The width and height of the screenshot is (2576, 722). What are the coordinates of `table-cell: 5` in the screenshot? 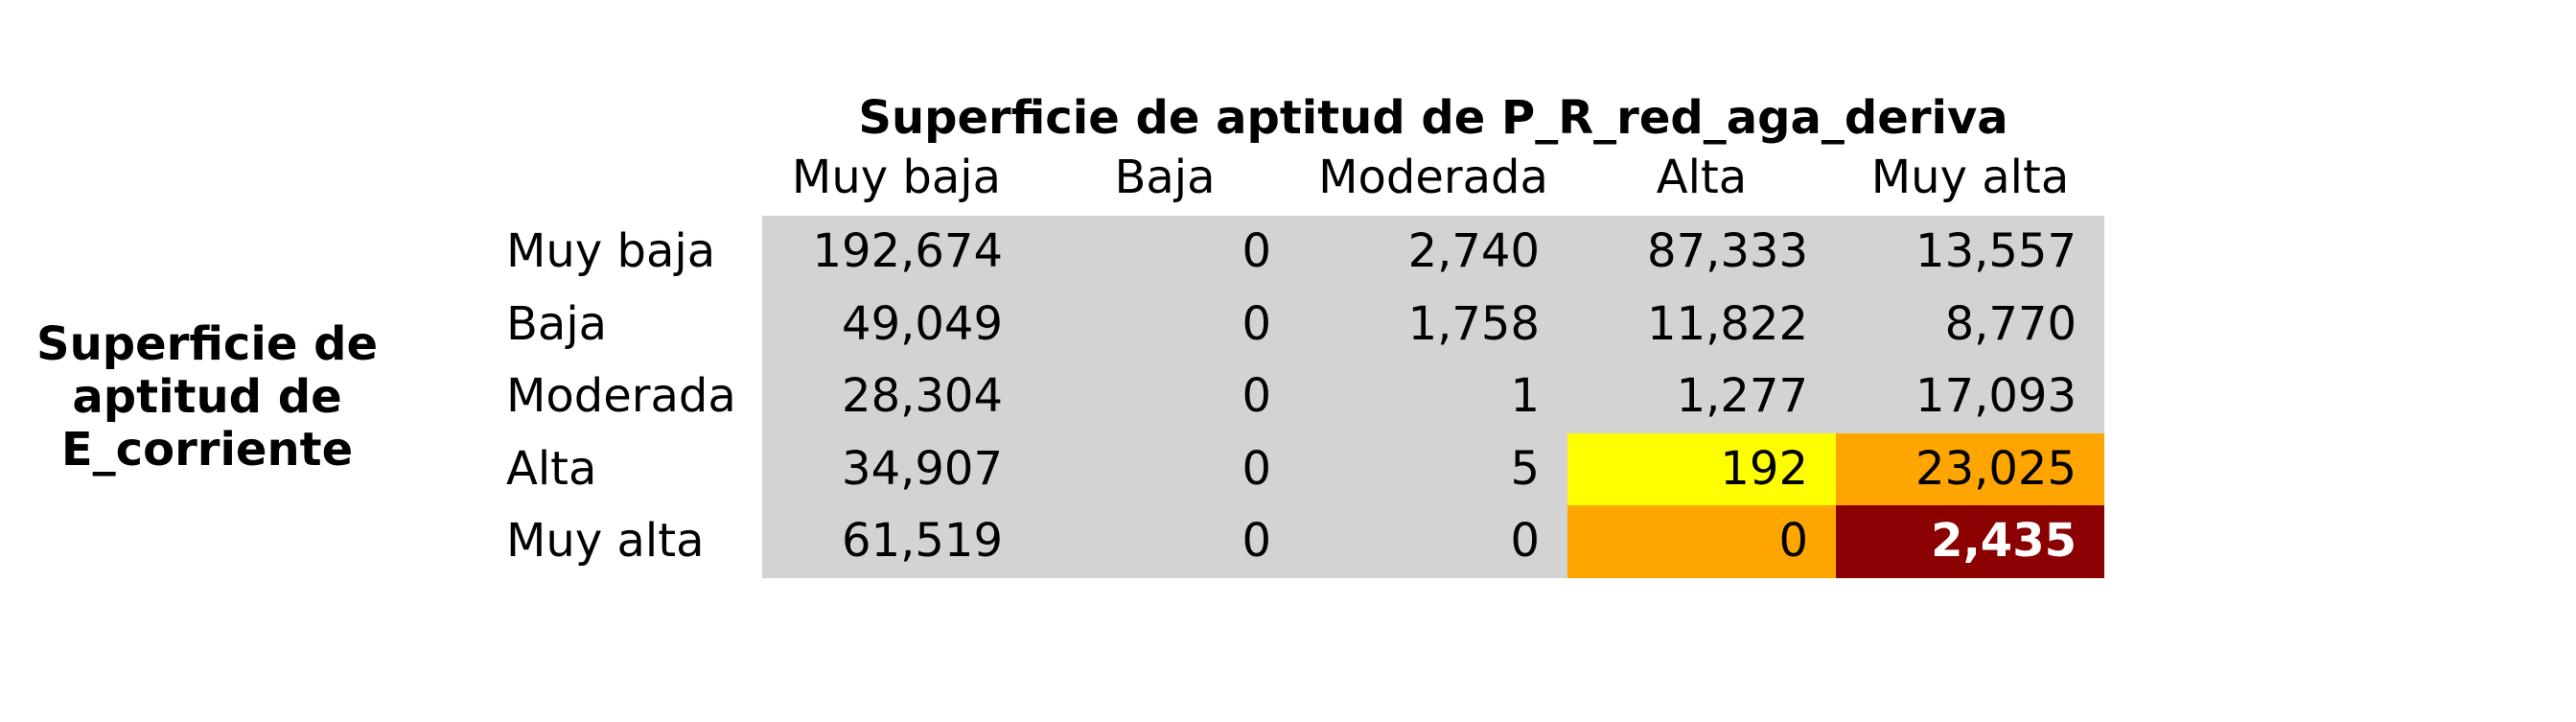 It's located at (1433, 469).